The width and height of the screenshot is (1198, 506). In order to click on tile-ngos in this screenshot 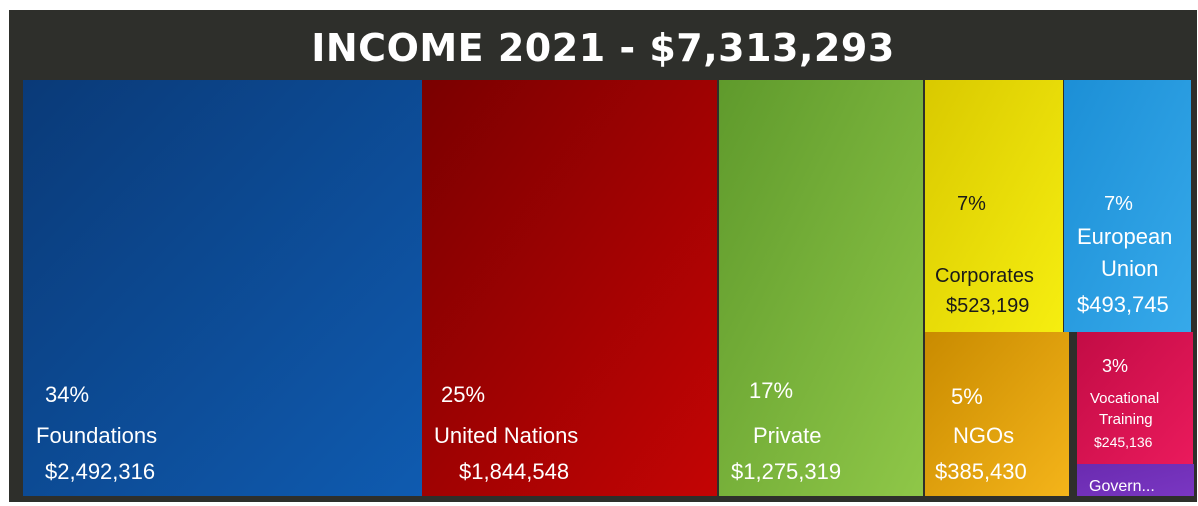, I will do `click(997, 414)`.